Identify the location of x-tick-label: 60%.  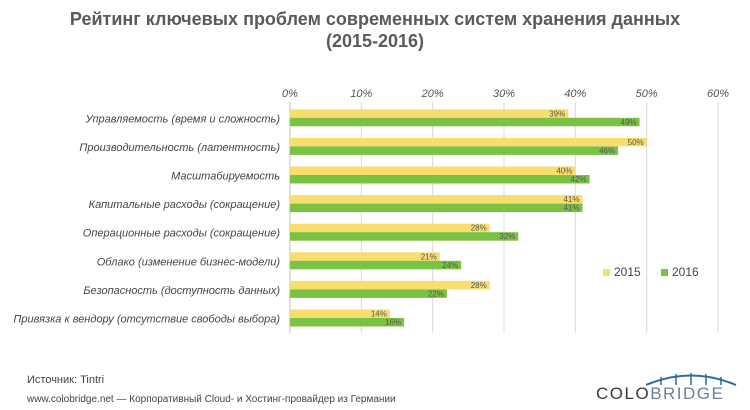
(718, 94).